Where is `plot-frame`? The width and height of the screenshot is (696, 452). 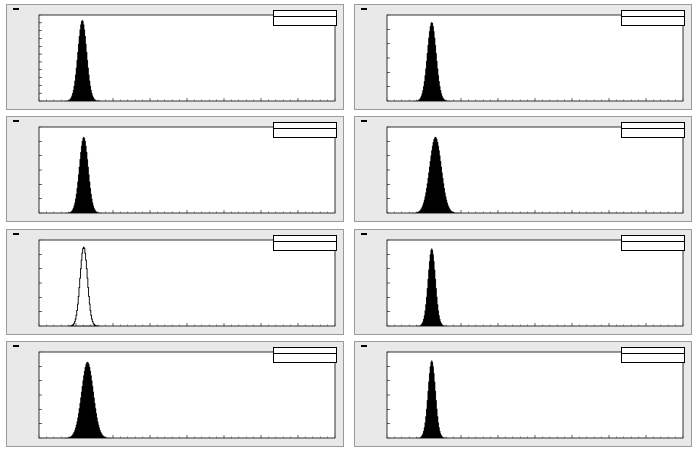
plot-frame is located at coordinates (187, 283).